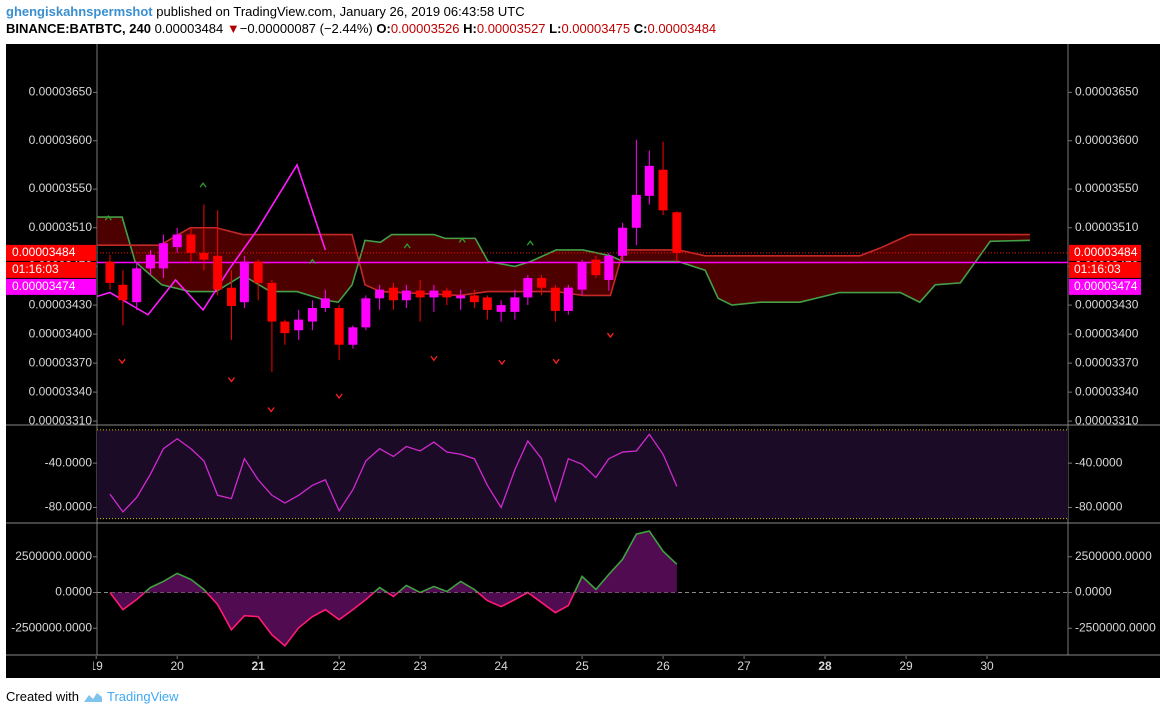 This screenshot has height=715, width=1166. Describe the element at coordinates (470, 28) in the screenshot. I see `high-label: H:` at that location.